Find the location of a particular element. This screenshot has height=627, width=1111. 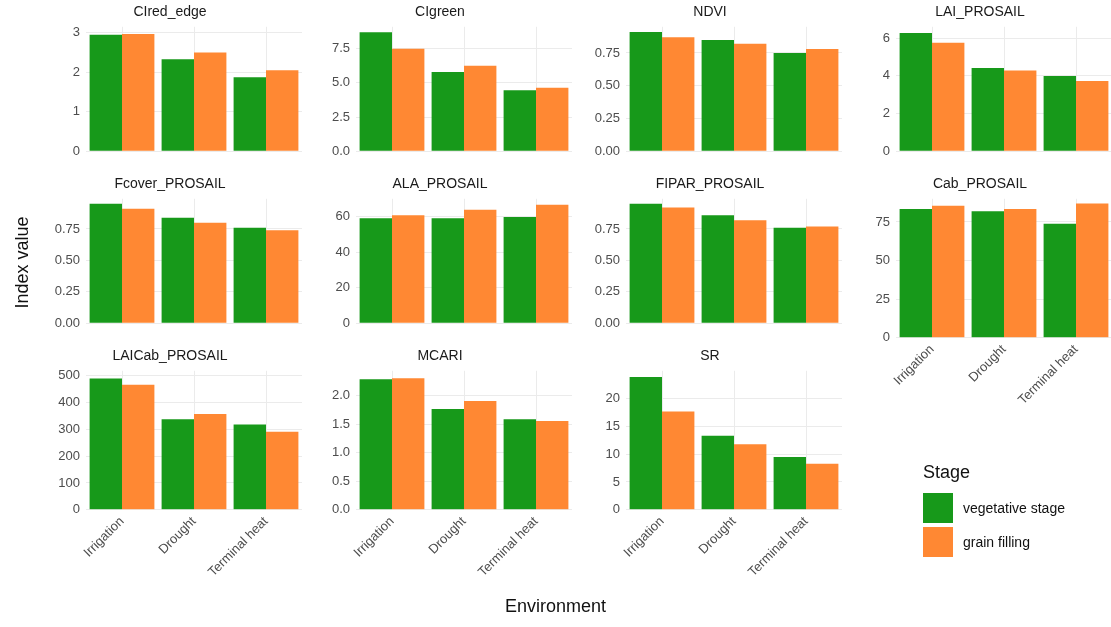

y-tick-label: 1 is located at coordinates (76, 111).